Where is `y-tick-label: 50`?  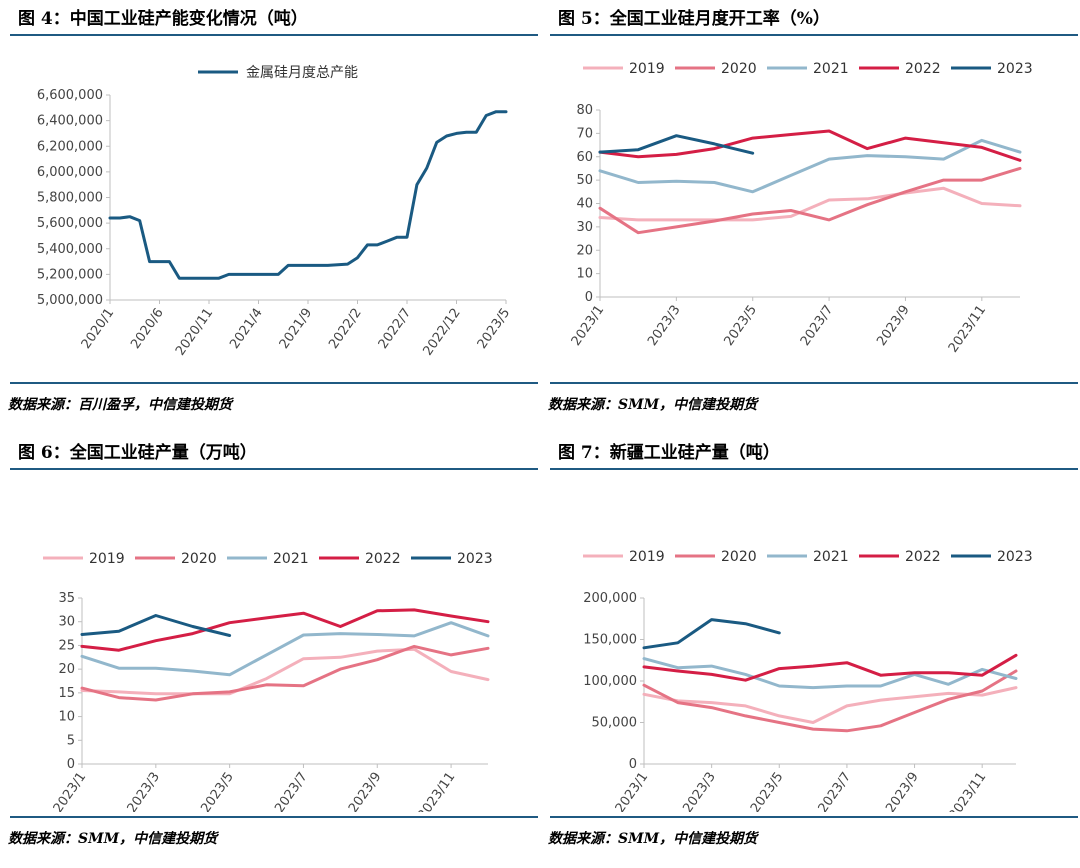
y-tick-label: 50 is located at coordinates (584, 180).